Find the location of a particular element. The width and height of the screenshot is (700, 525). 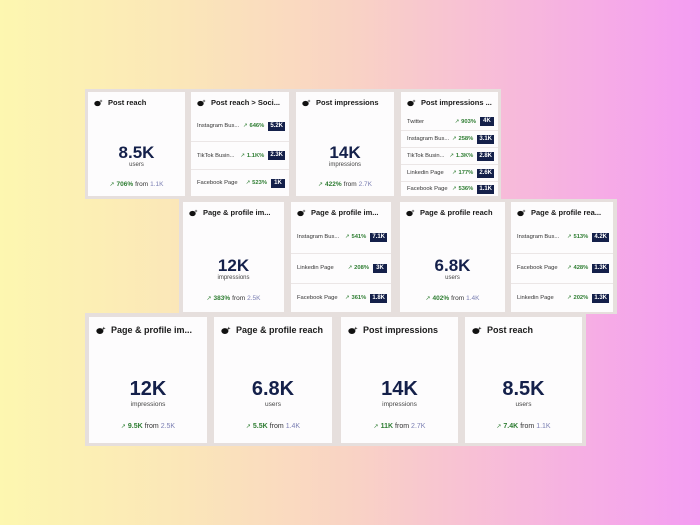

kpi-delta: ↗ 7.4K from 1.1K is located at coordinates (523, 426).